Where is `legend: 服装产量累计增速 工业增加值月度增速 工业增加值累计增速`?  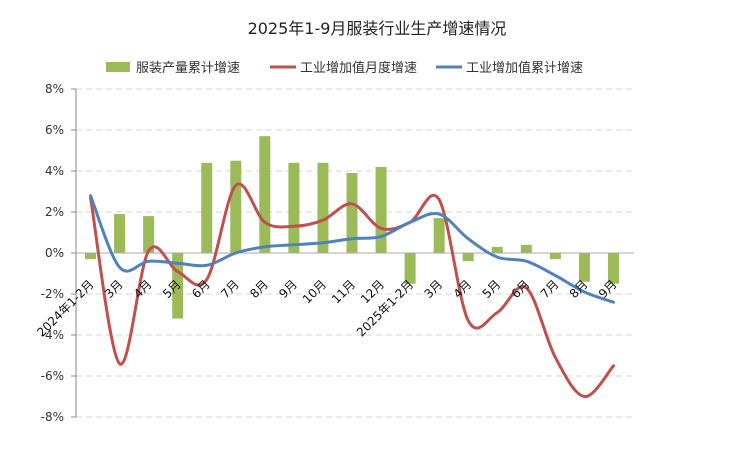
legend: 服装产量累计增速 工业增加值月度增速 工业增加值累计增速 is located at coordinates (344, 68).